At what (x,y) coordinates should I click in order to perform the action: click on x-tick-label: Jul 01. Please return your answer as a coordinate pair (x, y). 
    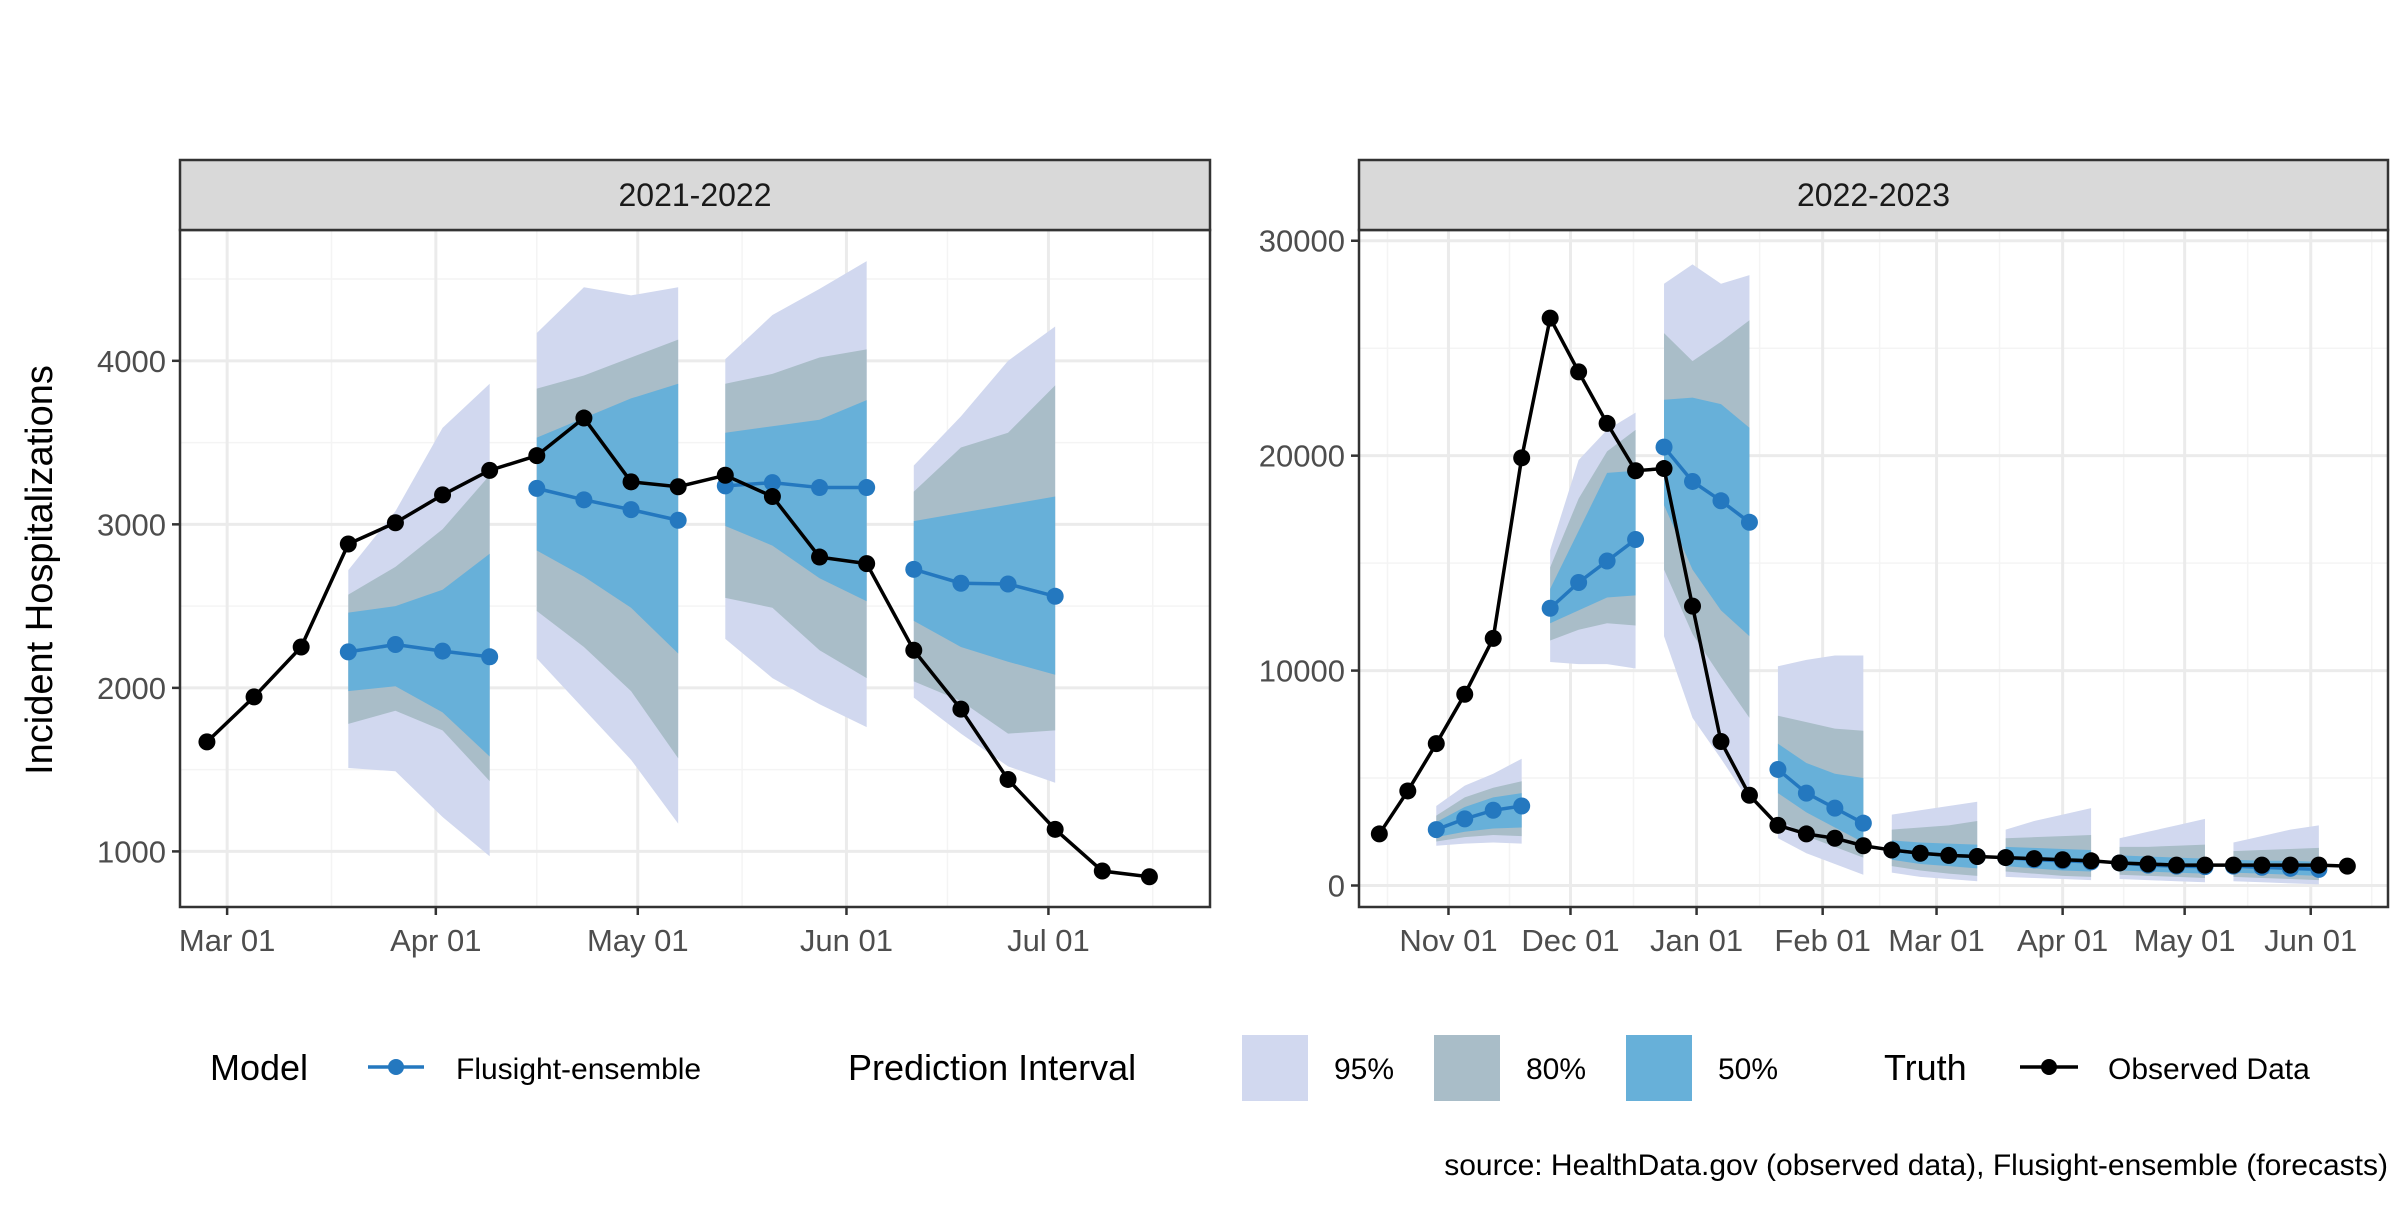
    Looking at the image, I should click on (1048, 940).